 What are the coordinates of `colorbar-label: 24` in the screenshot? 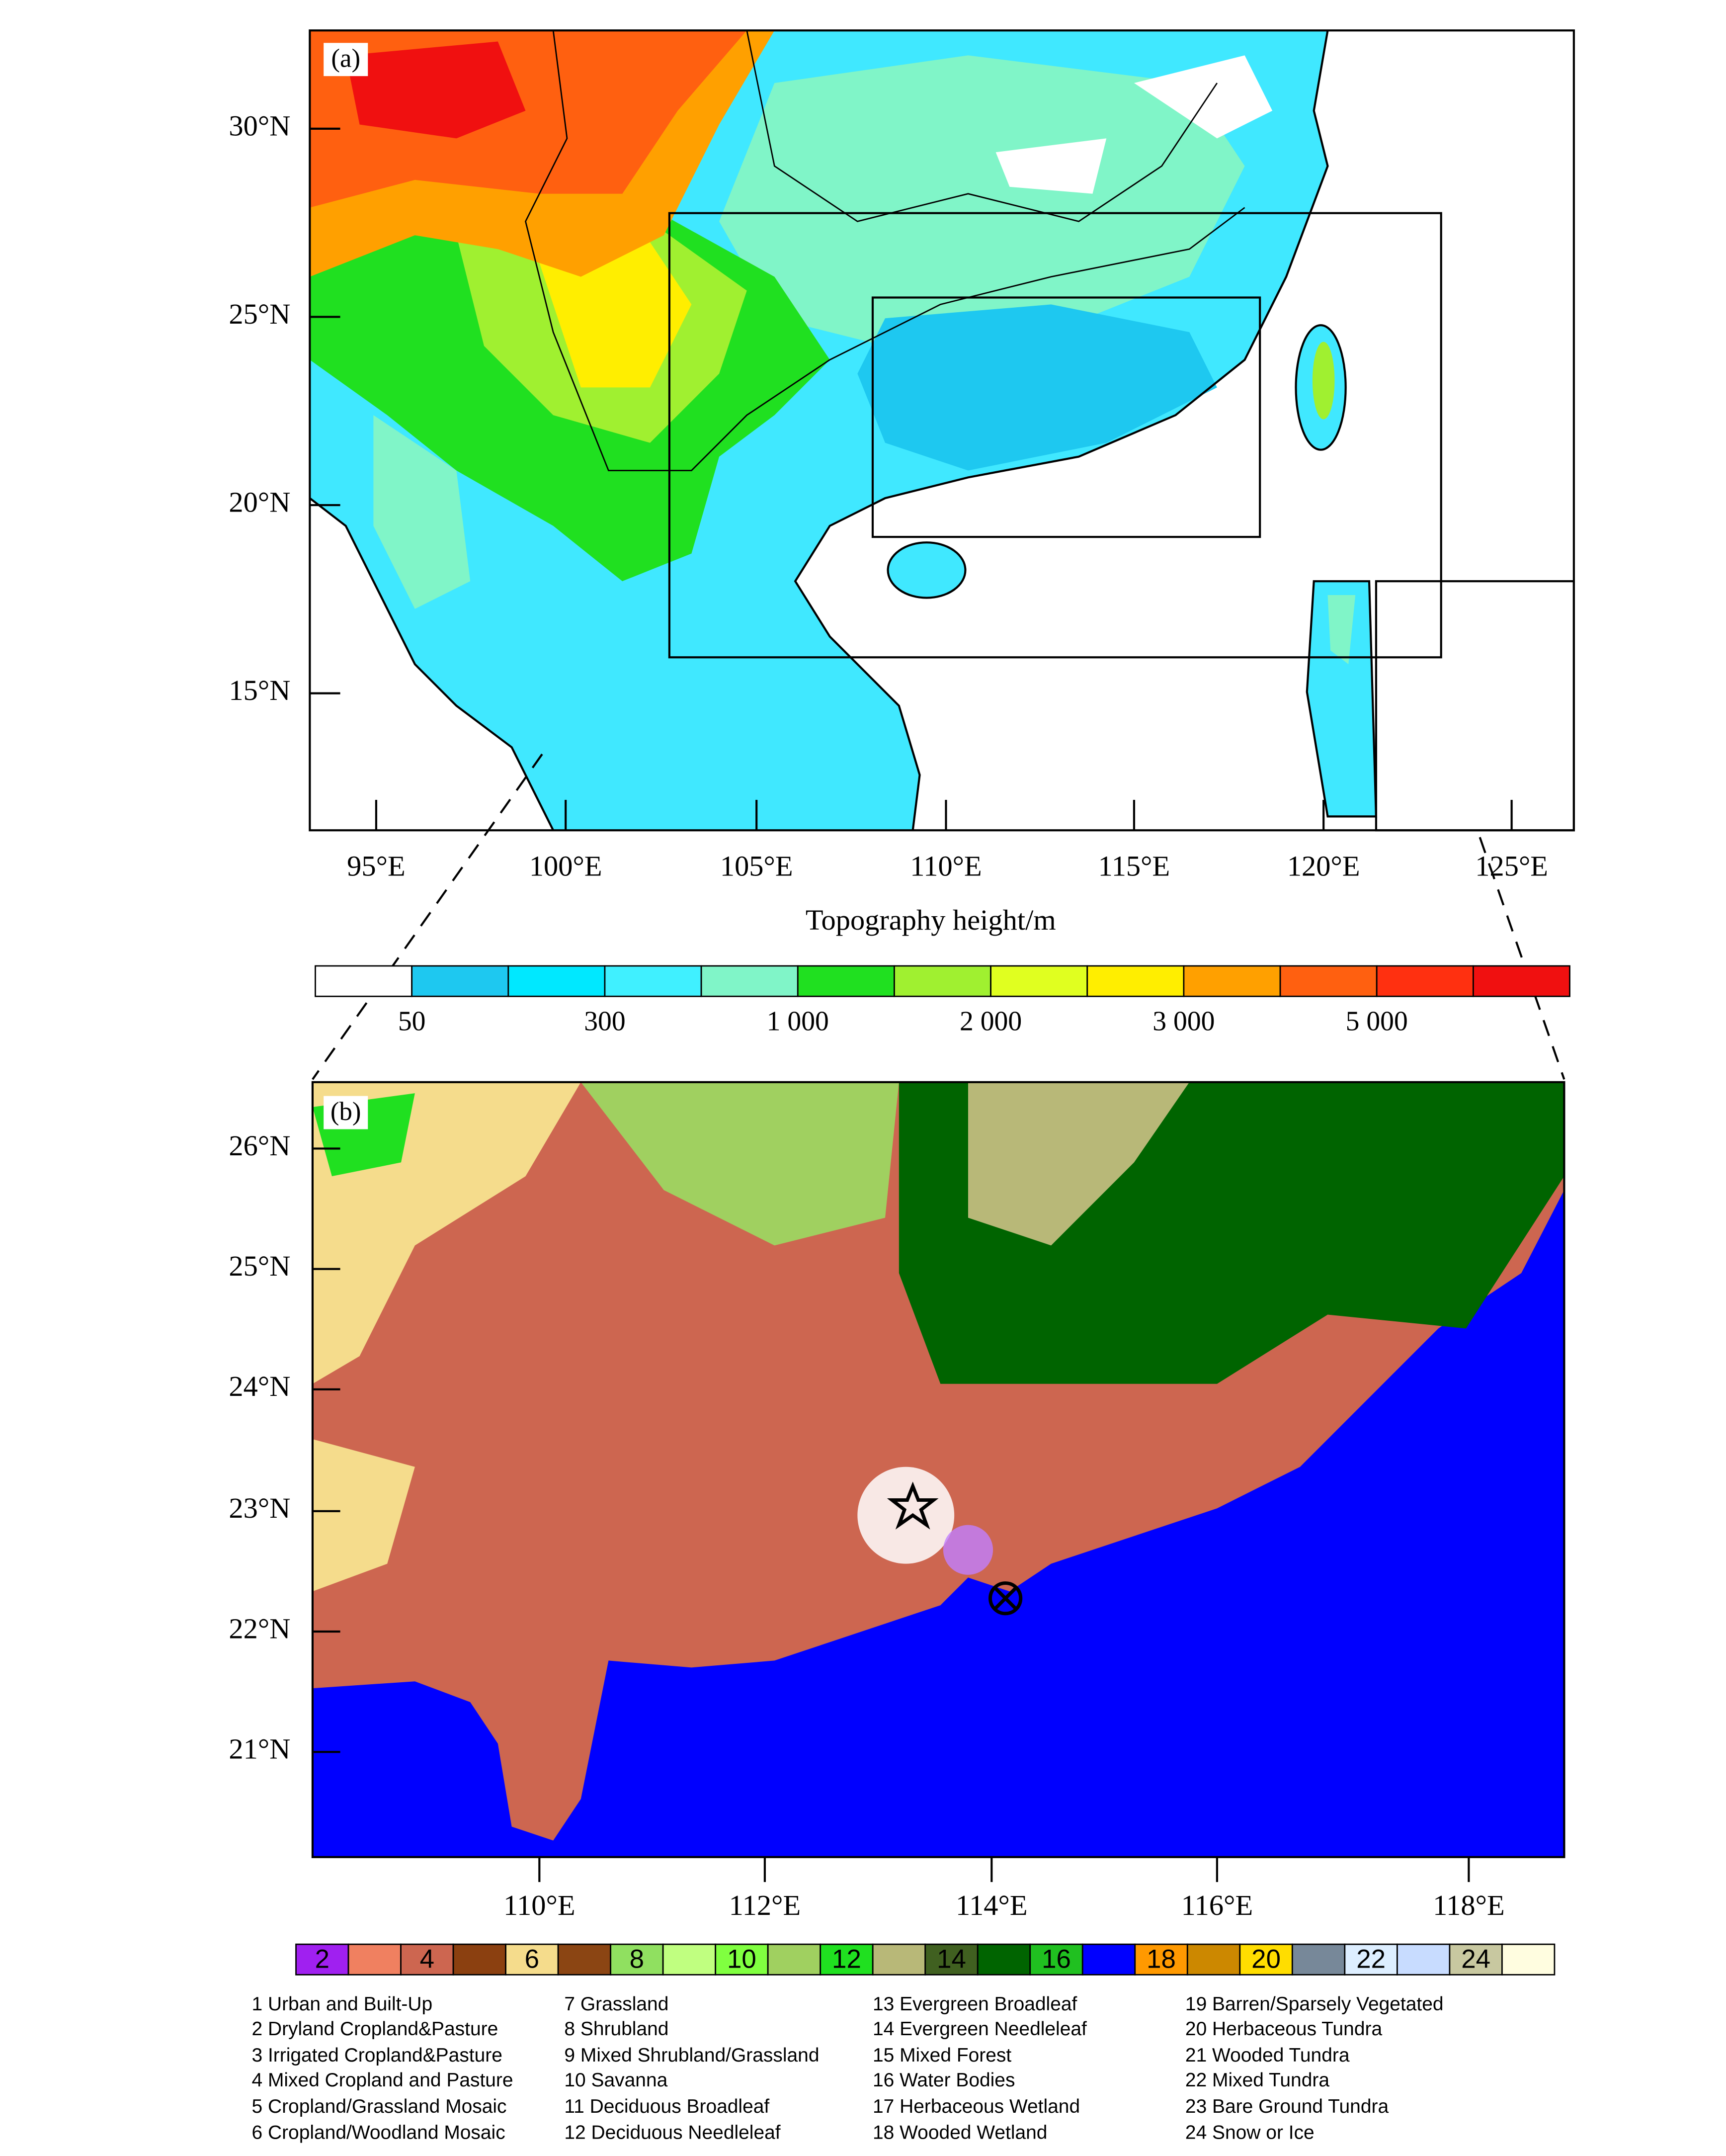 It's located at (1476, 1959).